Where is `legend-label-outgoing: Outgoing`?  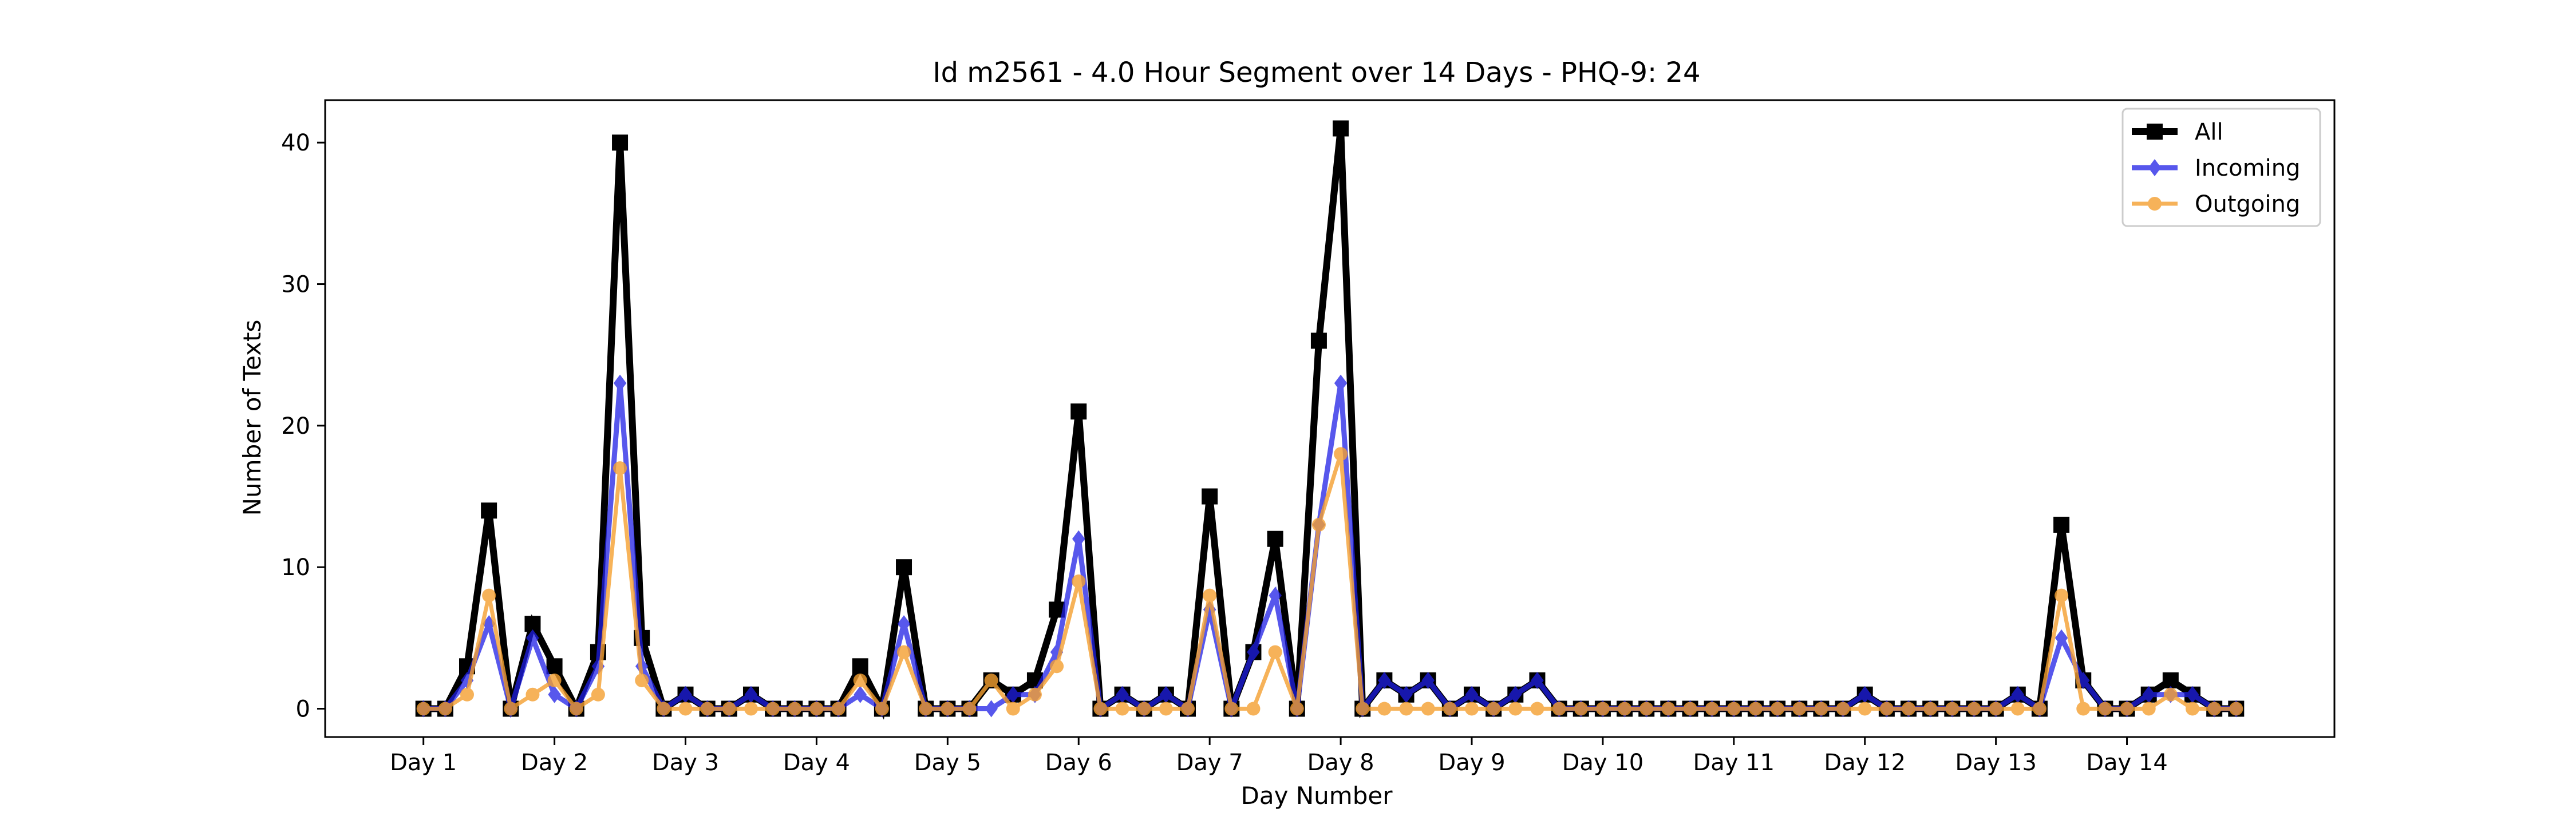
legend-label-outgoing: Outgoing is located at coordinates (2247, 204).